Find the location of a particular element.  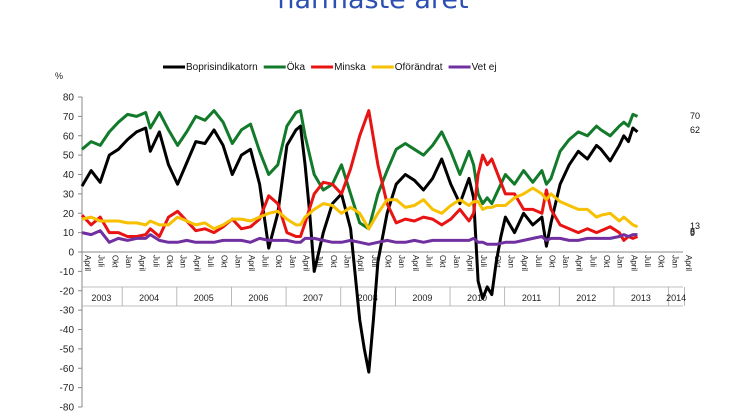

y-tick-label: 20 is located at coordinates (69, 214).